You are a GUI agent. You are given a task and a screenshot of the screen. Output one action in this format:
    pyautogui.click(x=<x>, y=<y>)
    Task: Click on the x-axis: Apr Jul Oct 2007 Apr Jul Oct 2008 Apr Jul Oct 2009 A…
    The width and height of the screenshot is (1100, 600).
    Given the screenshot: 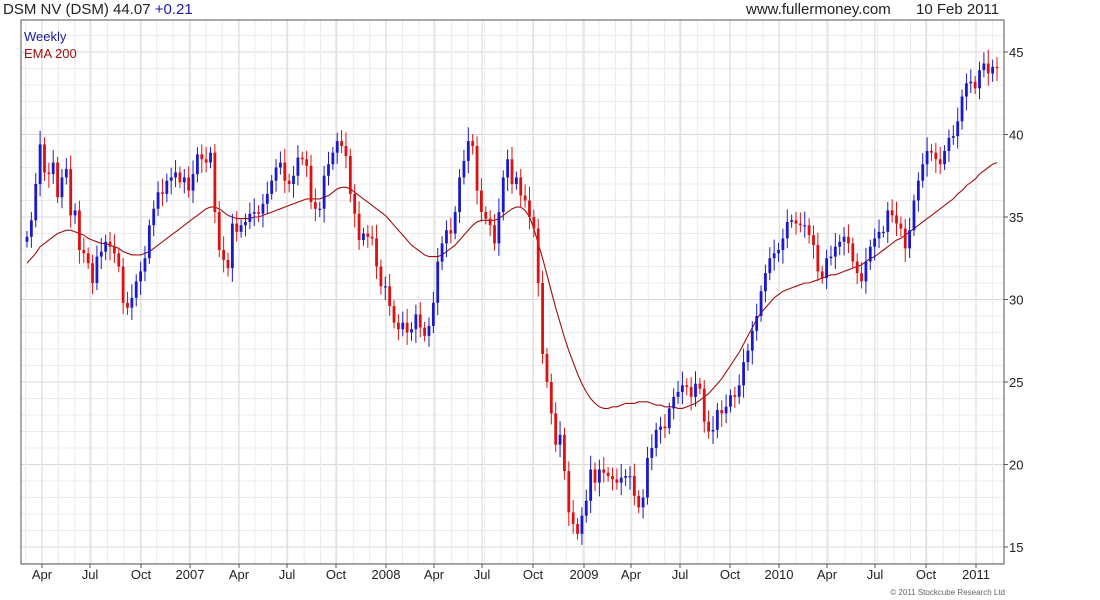 What is the action you would take?
    pyautogui.click(x=511, y=573)
    